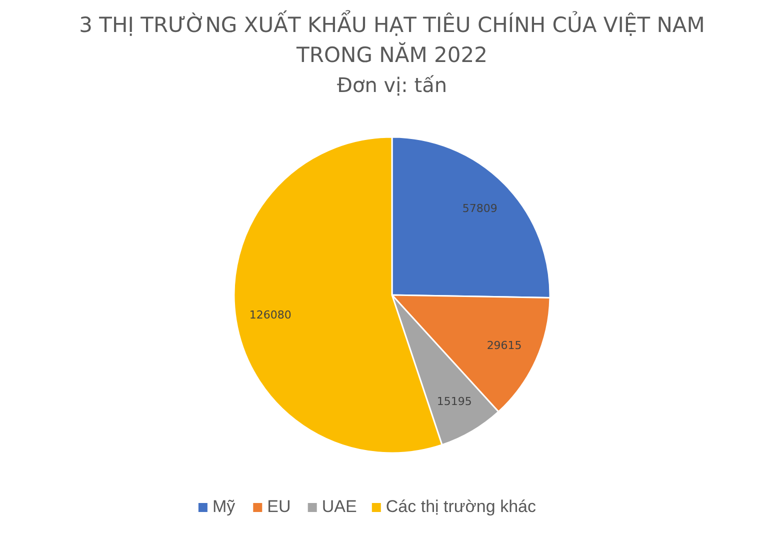 The image size is (784, 533). What do you see at coordinates (392, 85) in the screenshot?
I see `chart-subtitle: Đơn vị: tấn` at bounding box center [392, 85].